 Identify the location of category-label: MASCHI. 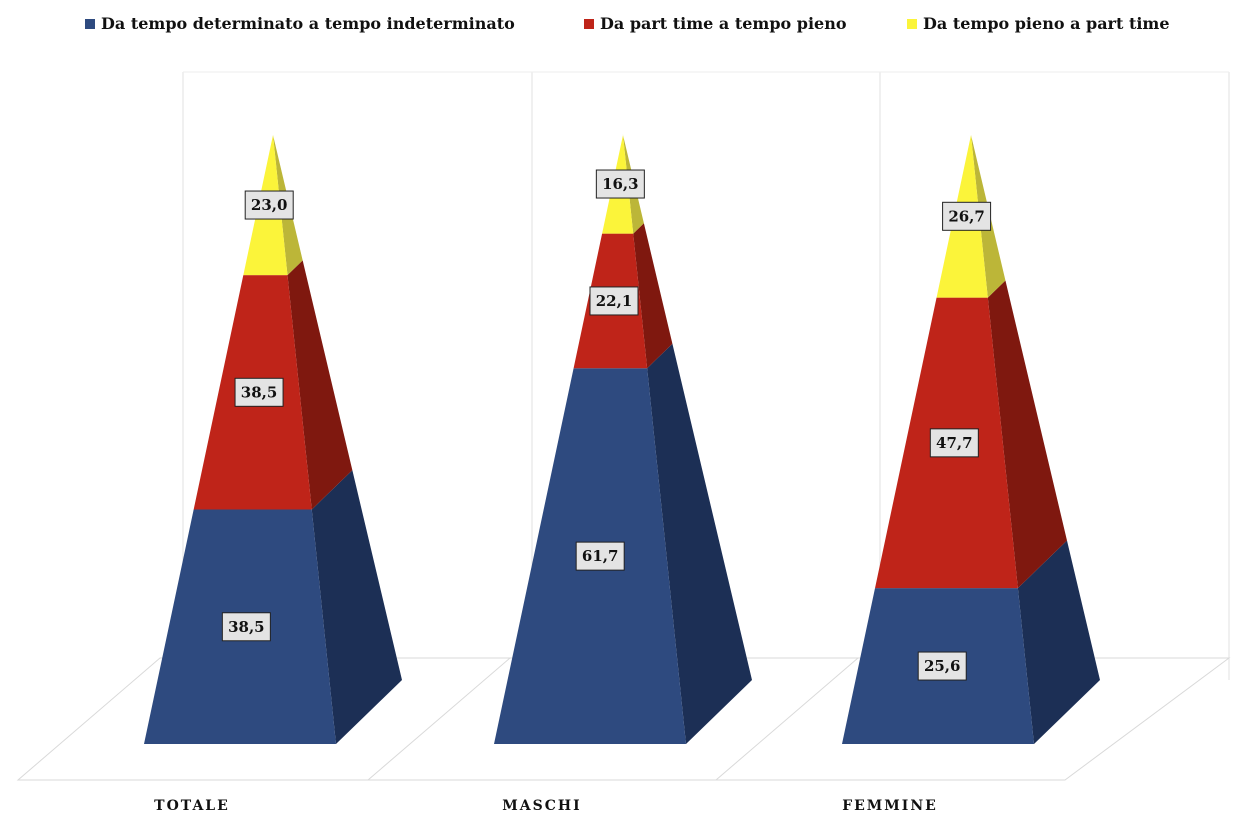
(541, 806).